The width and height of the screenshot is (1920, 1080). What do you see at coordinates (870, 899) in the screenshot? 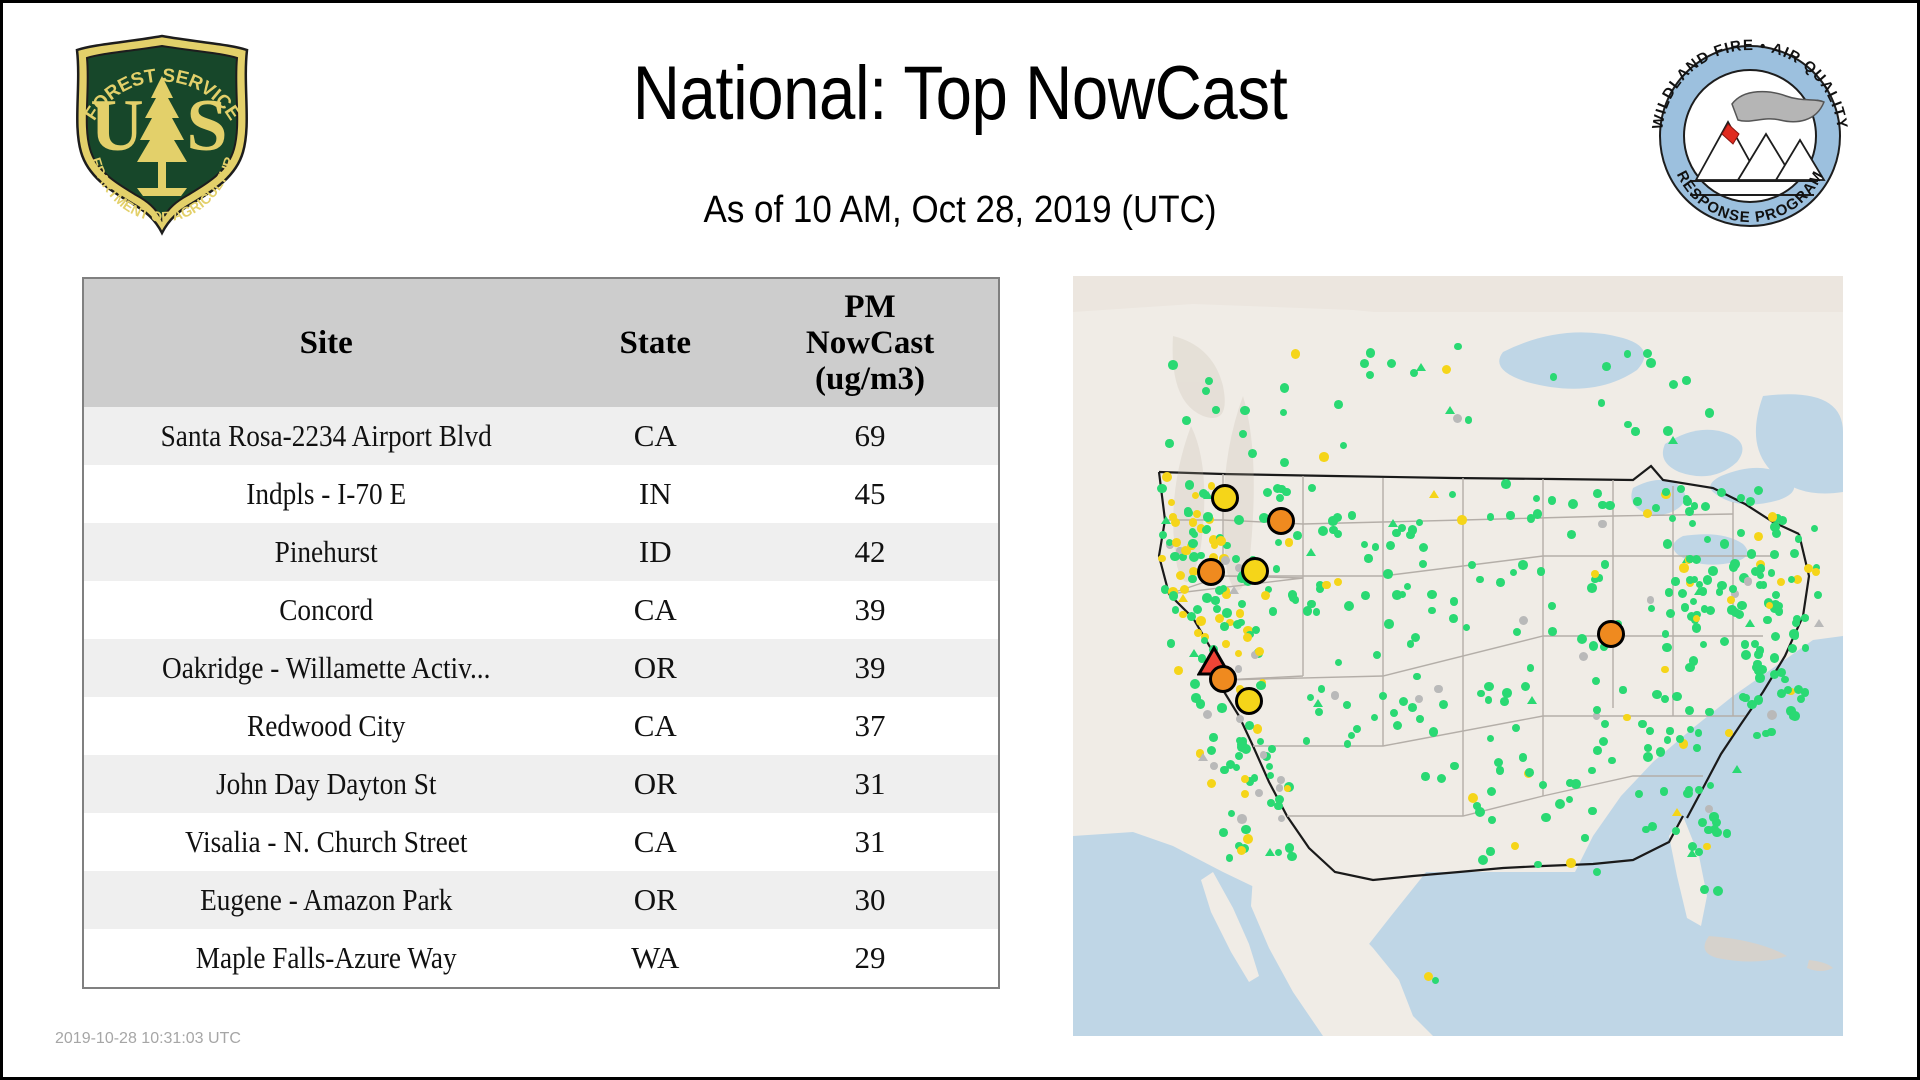
I see `cell-pm-nowcast: 30` at bounding box center [870, 899].